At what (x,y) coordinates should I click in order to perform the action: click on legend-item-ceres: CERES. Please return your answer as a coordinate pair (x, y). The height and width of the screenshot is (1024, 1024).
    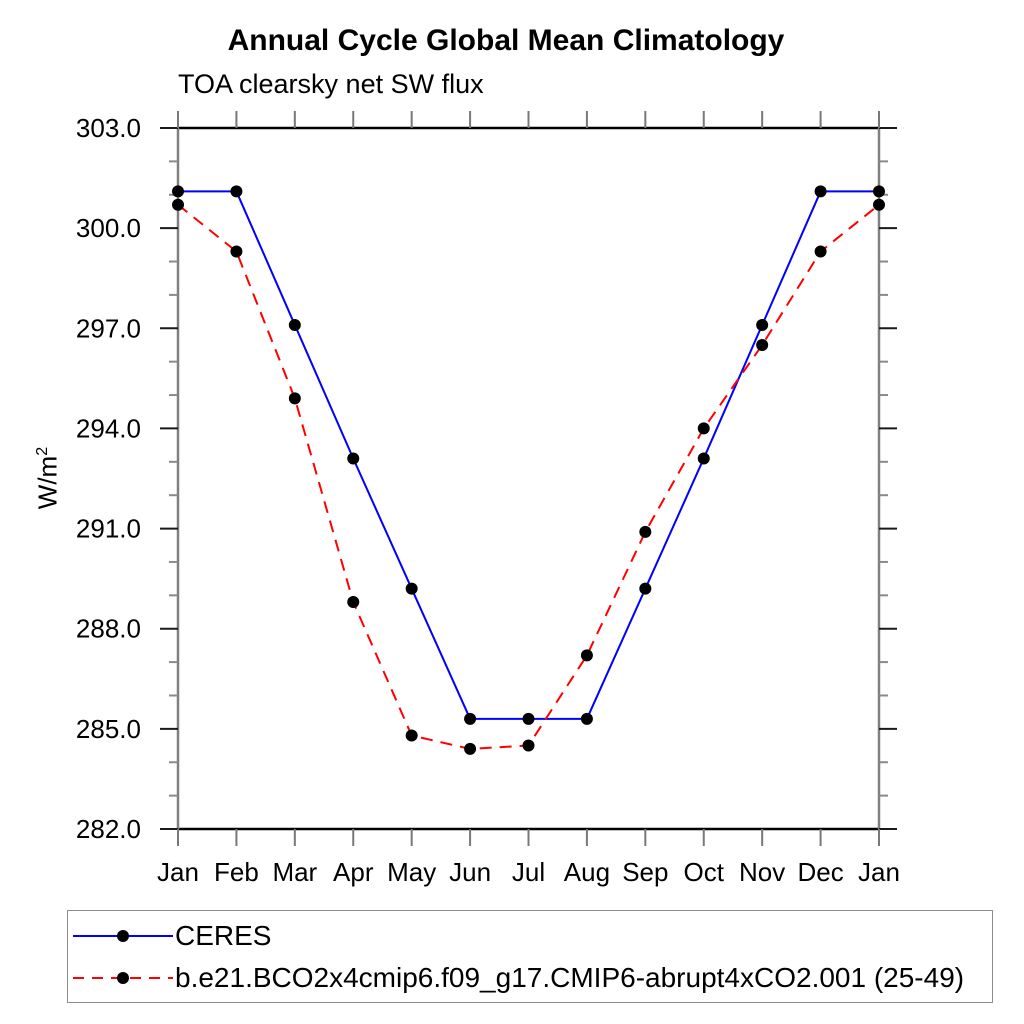
    Looking at the image, I should click on (172, 936).